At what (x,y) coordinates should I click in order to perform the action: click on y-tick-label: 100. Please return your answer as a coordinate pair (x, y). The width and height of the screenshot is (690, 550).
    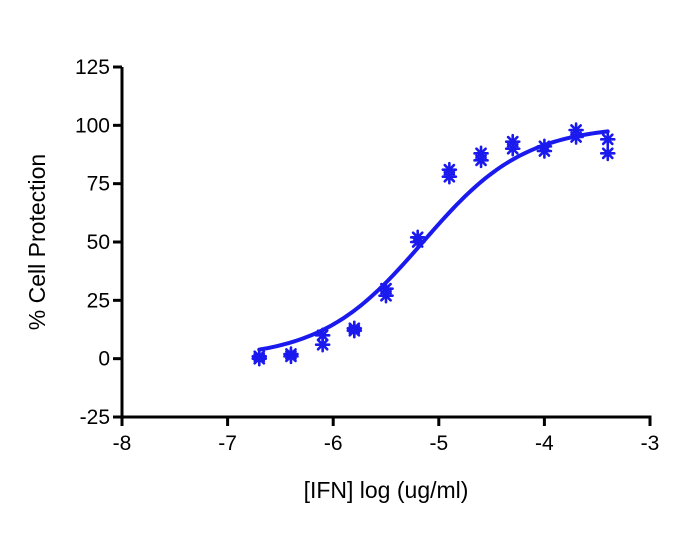
    Looking at the image, I should click on (92, 125).